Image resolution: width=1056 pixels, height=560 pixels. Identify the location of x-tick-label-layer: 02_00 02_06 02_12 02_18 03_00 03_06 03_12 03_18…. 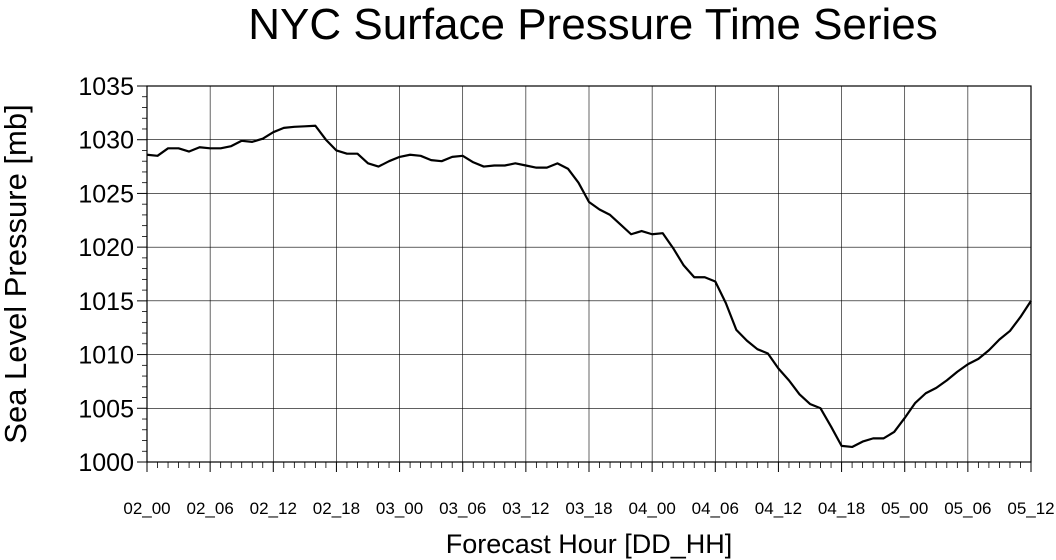
(588, 508).